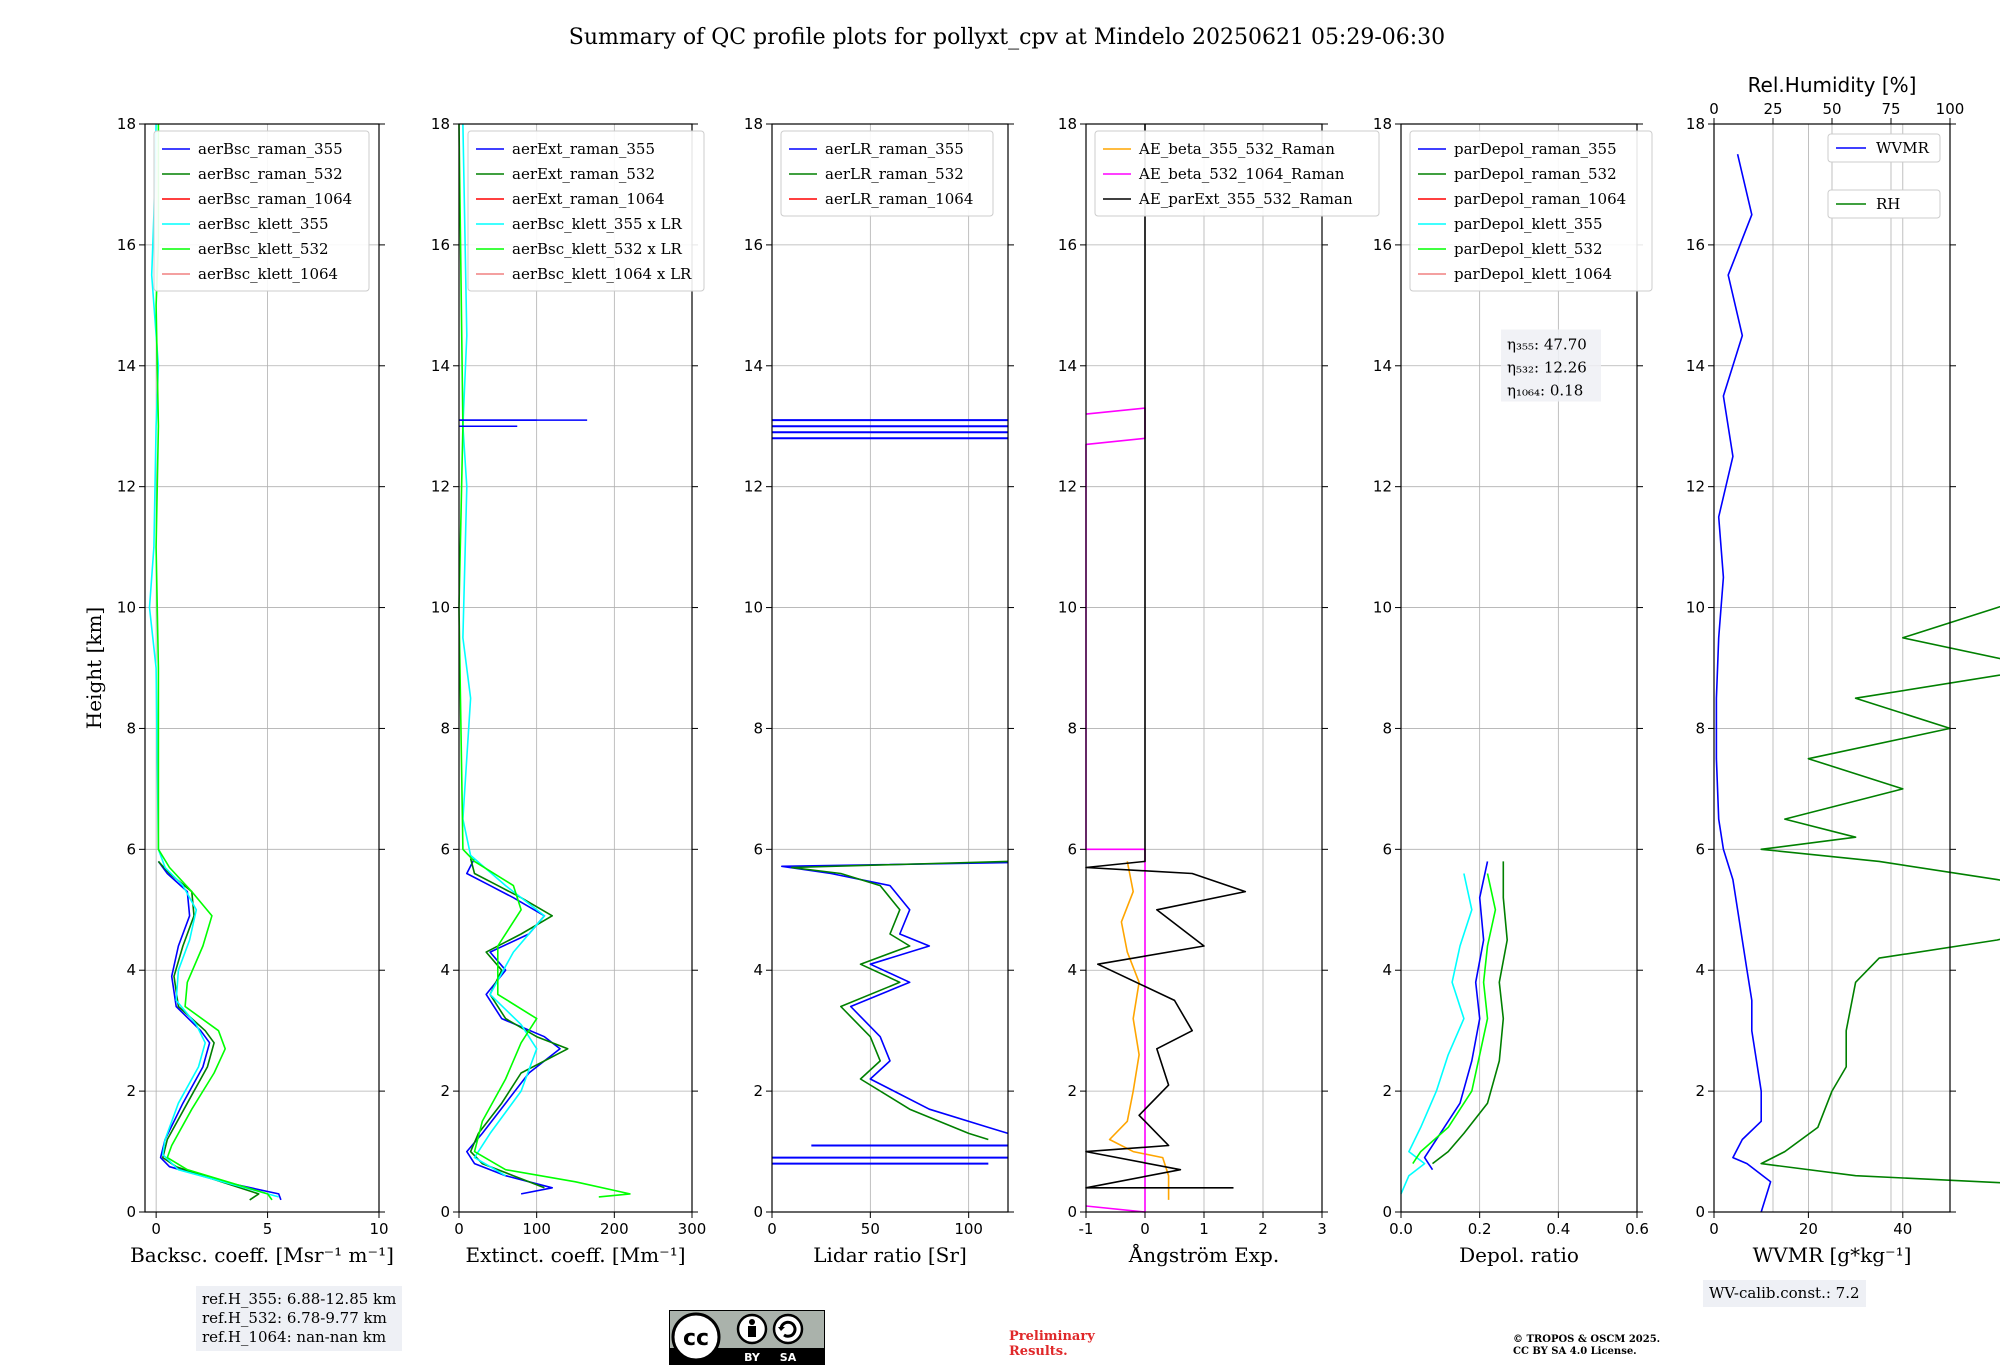 This screenshot has height=1369, width=2000. Describe the element at coordinates (1547, 345) in the screenshot. I see `eta-value: η₃₅₅: 47.70` at that location.